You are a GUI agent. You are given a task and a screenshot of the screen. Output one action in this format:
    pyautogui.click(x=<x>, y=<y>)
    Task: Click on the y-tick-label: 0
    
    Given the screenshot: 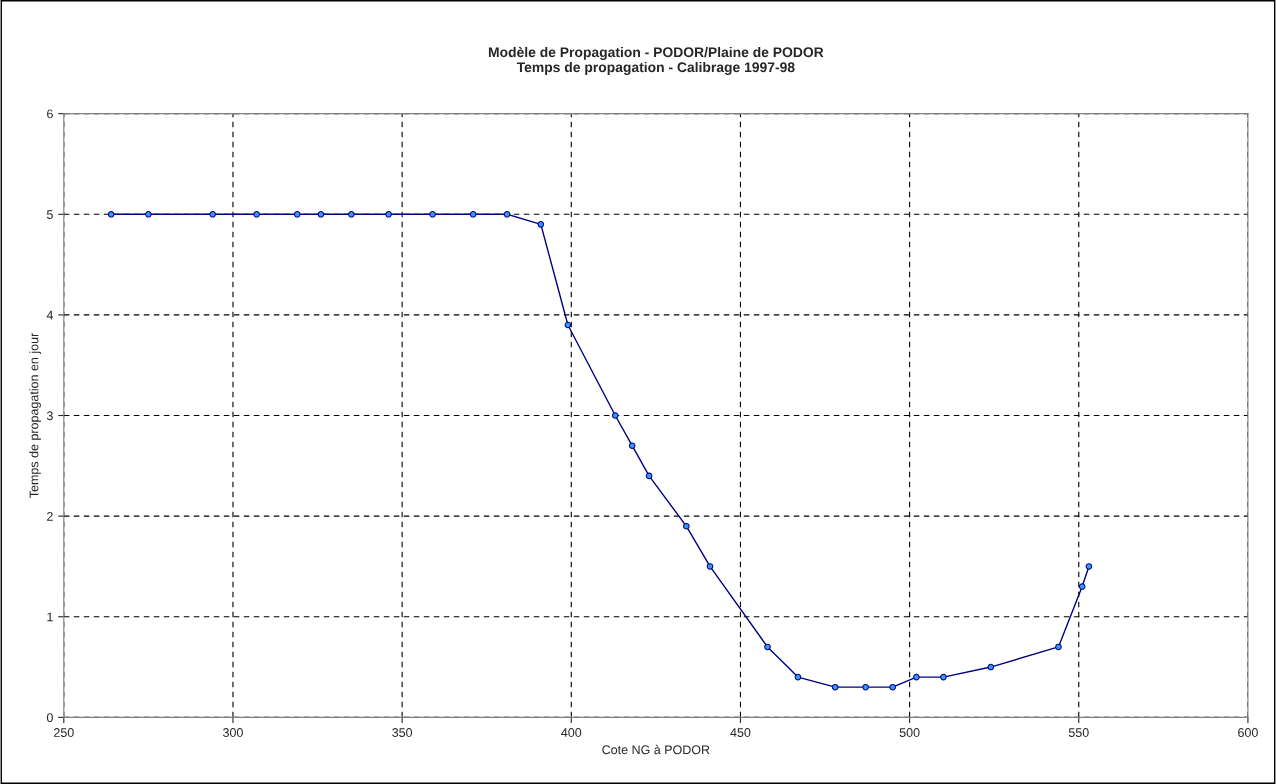 What is the action you would take?
    pyautogui.click(x=49, y=718)
    